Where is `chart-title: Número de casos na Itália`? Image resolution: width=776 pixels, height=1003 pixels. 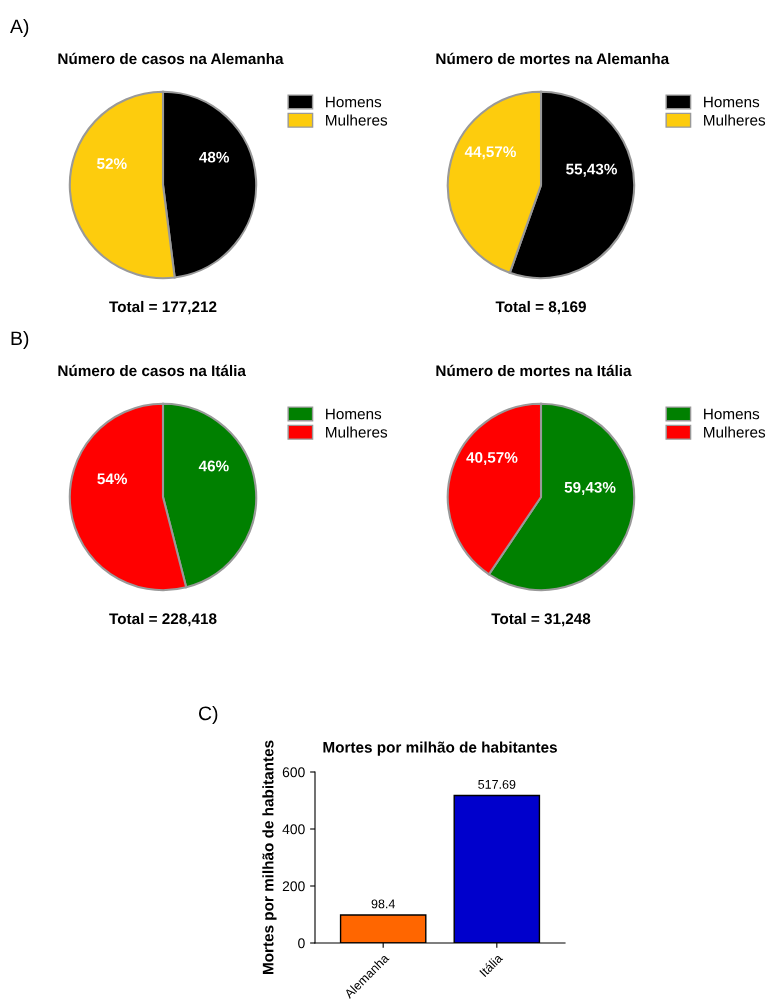 chart-title: Número de casos na Itália is located at coordinates (152, 370).